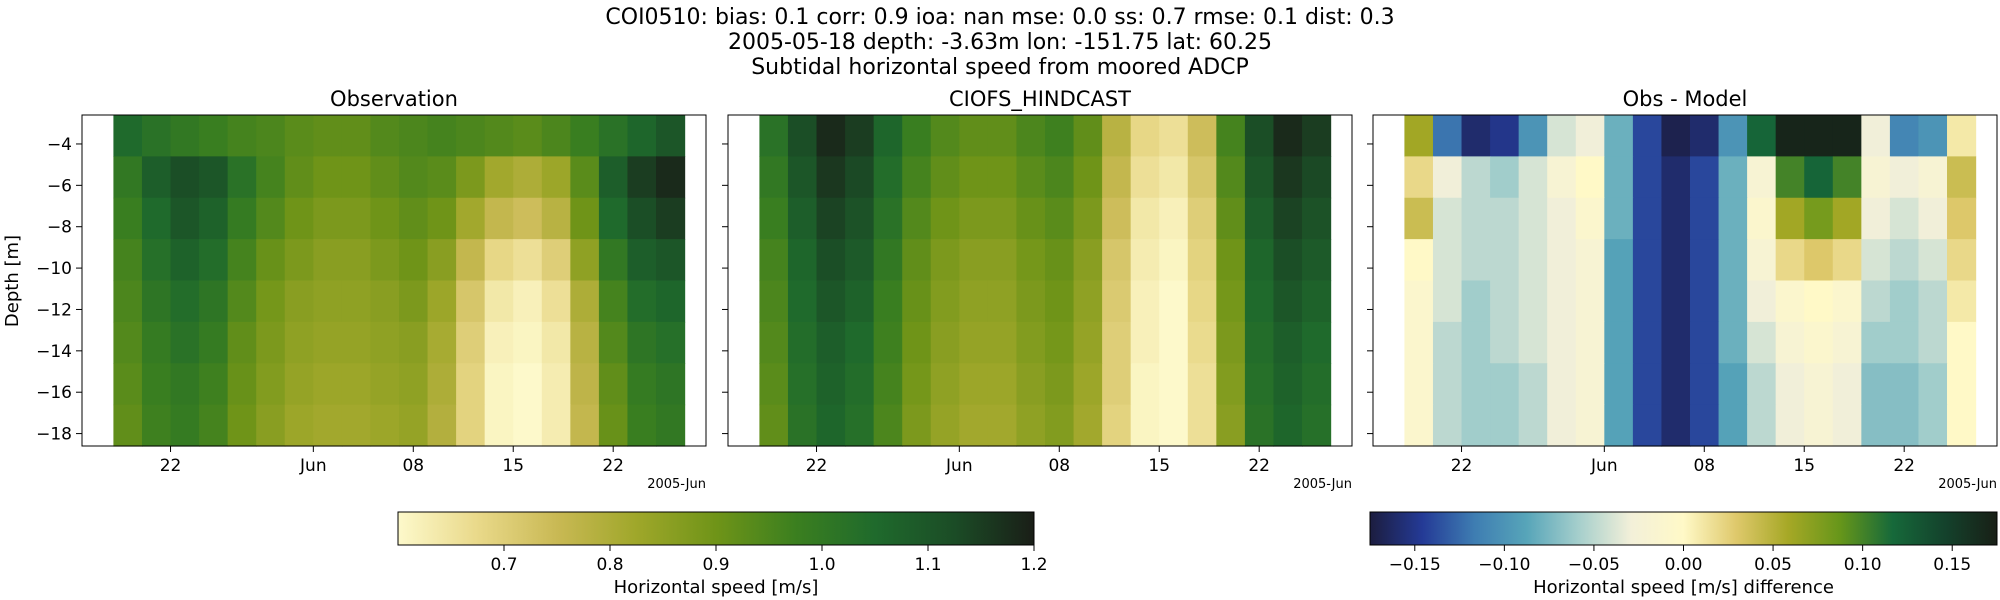 Image resolution: width=2000 pixels, height=600 pixels. What do you see at coordinates (1604, 466) in the screenshot?
I see `x-tick-label: Jun` at bounding box center [1604, 466].